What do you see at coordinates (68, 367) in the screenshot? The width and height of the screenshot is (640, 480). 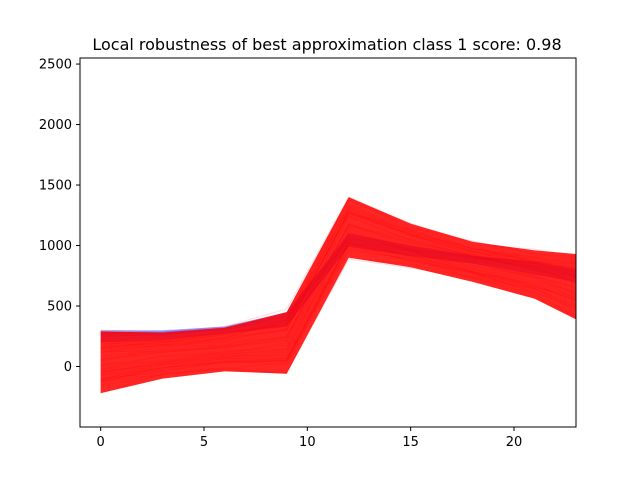 I see `y-tick-label: 0` at bounding box center [68, 367].